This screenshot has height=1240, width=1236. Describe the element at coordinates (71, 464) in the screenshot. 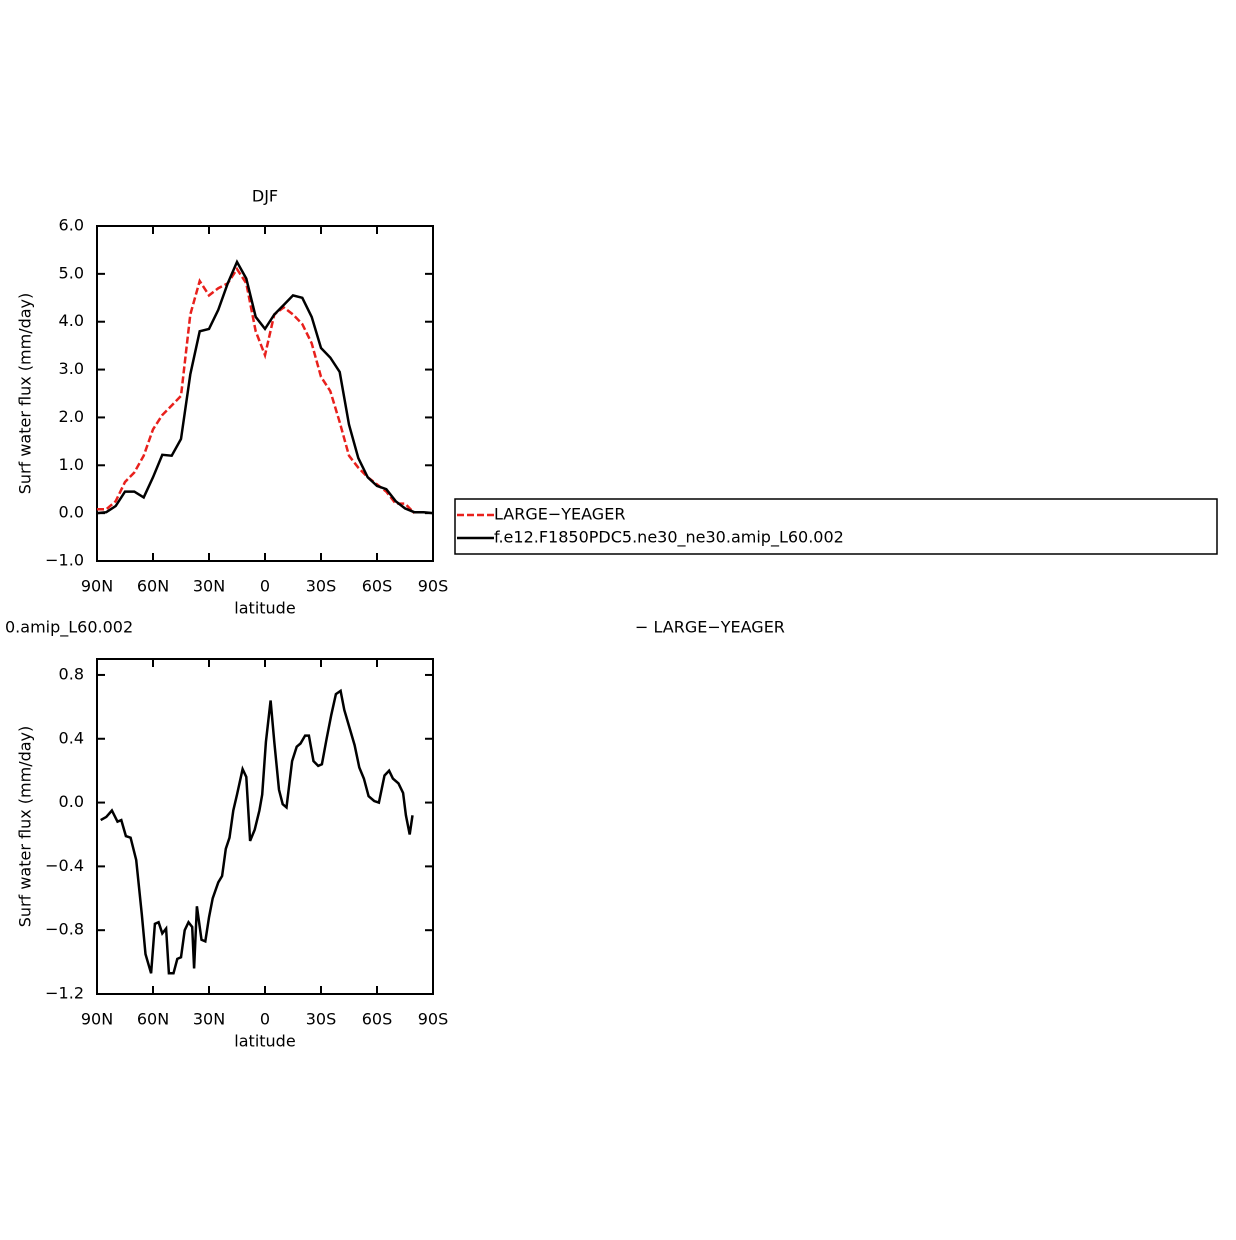

I see `y-tick-label: 1.0` at that location.